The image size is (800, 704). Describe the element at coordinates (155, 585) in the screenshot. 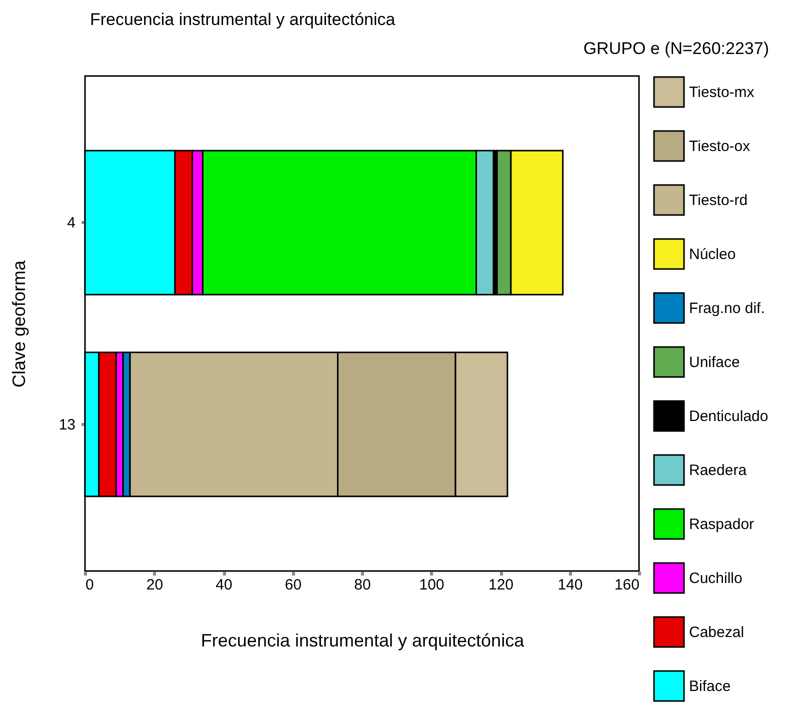

I see `x-tick-label: 20` at that location.